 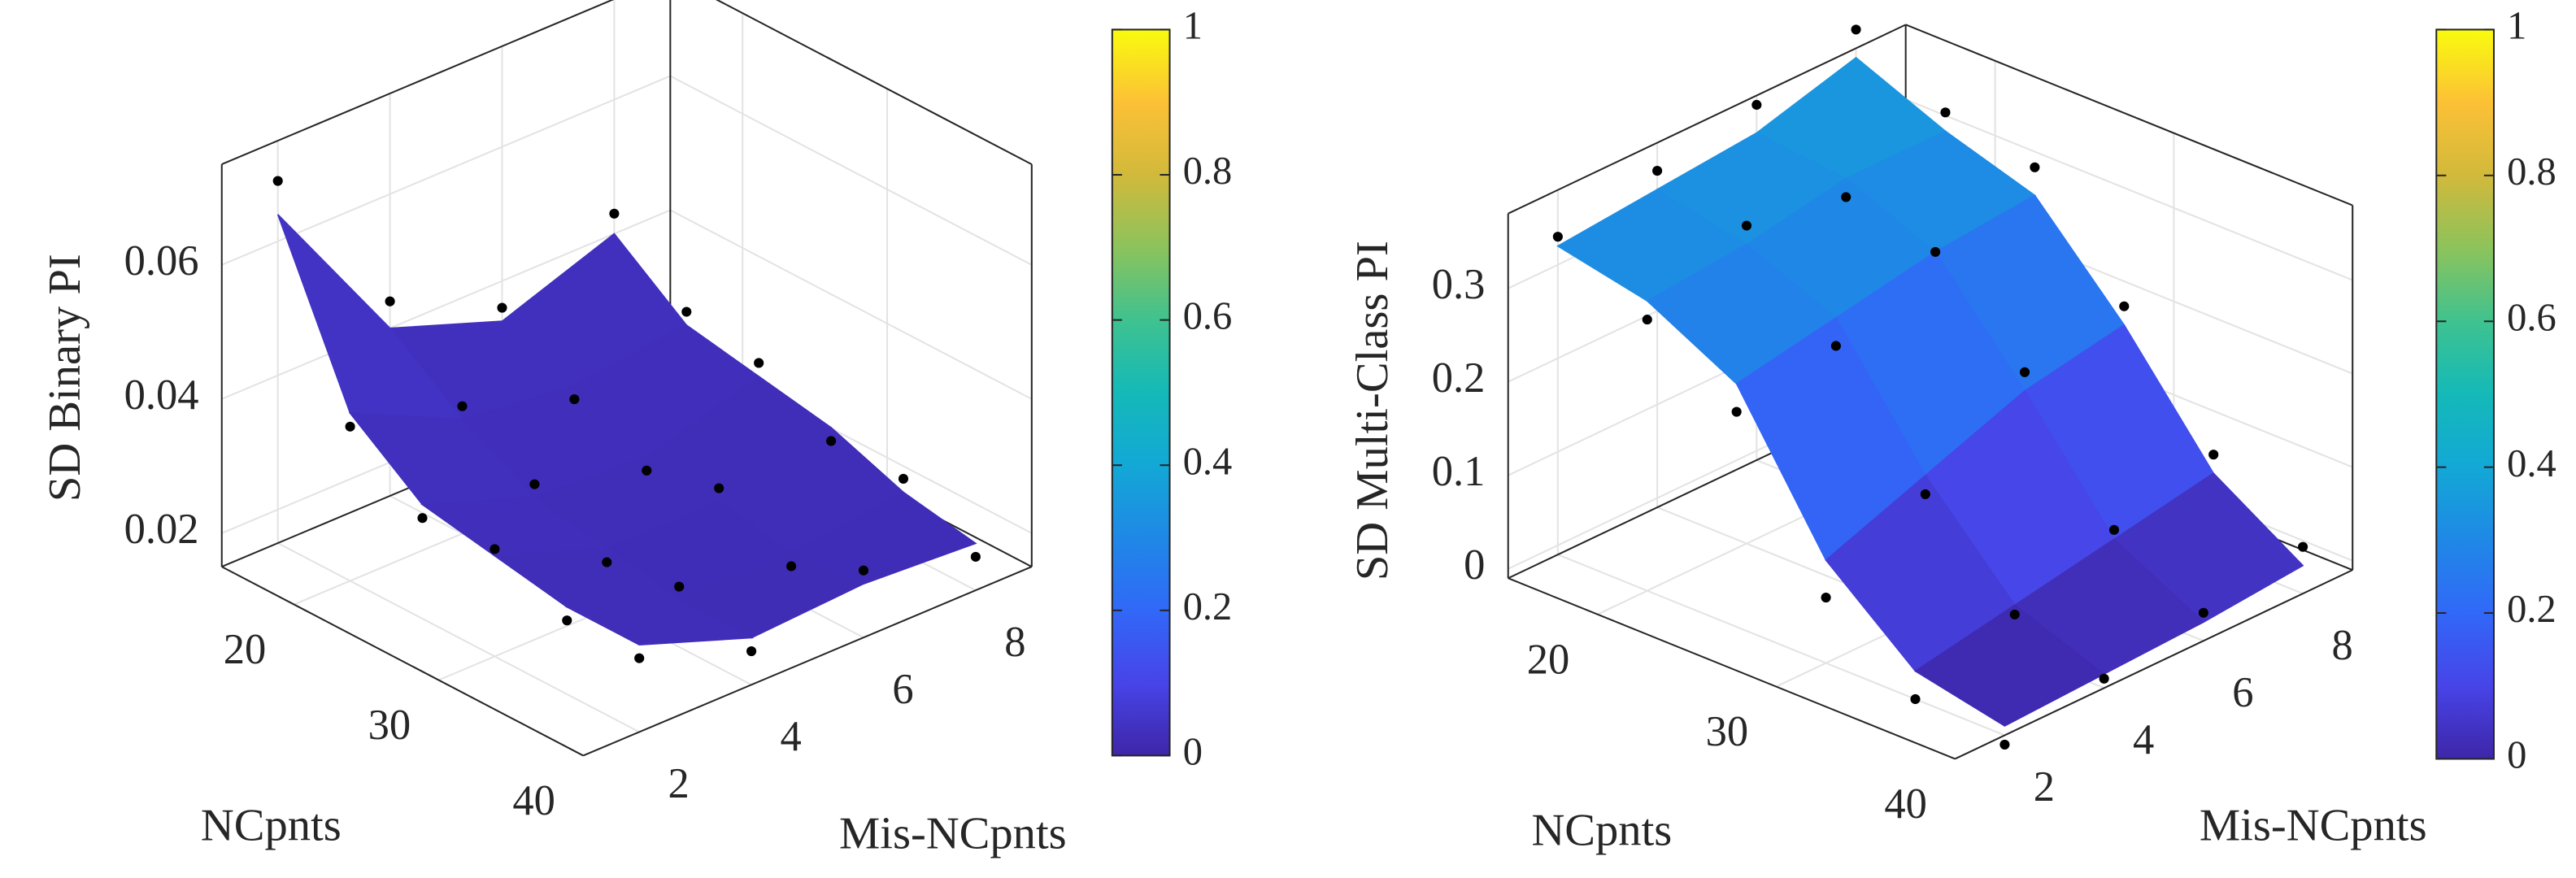 I want to click on z-tick-label: 0, so click(x=1475, y=565).